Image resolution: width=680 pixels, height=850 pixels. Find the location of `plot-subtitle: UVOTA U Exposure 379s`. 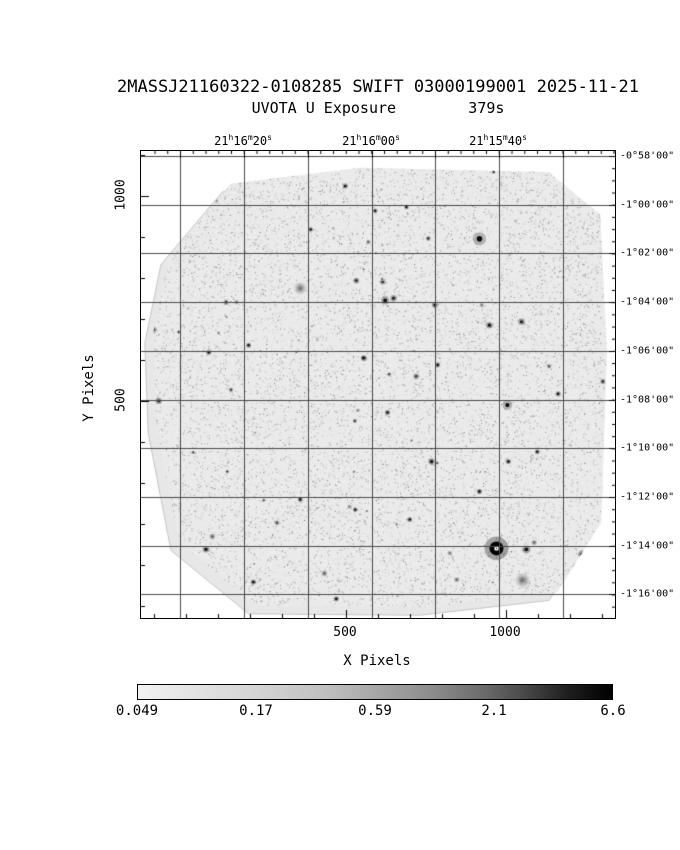

plot-subtitle: UVOTA U Exposure 379s is located at coordinates (378, 108).